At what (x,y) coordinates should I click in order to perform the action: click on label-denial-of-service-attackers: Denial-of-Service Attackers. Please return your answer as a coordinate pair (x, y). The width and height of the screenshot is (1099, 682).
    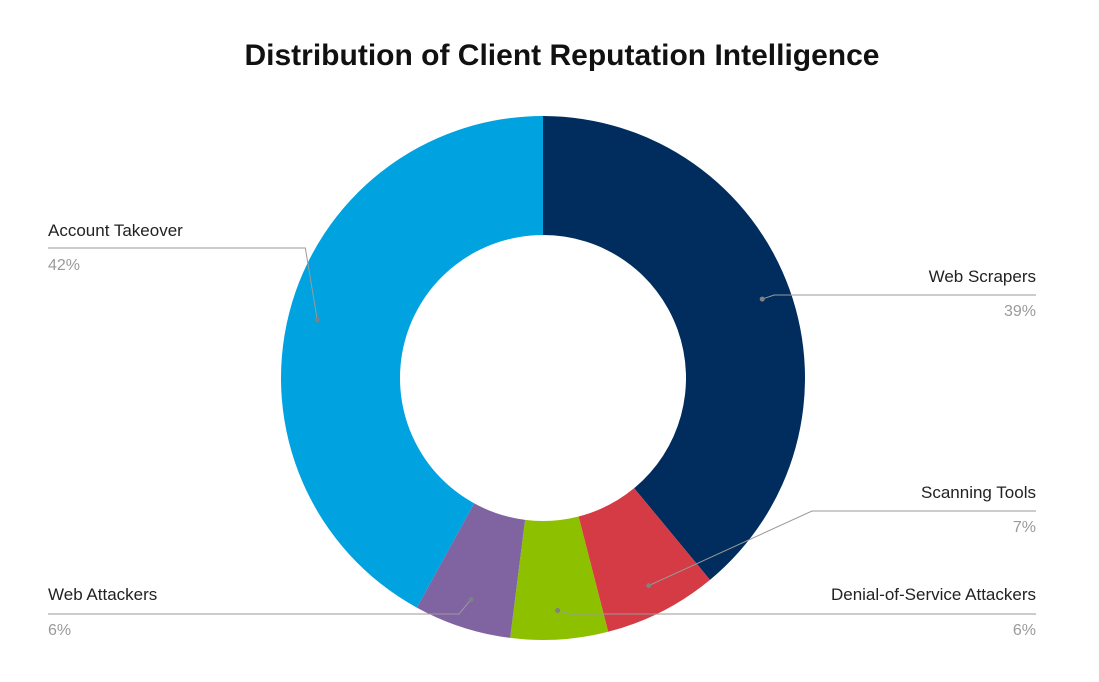
    Looking at the image, I should click on (933, 594).